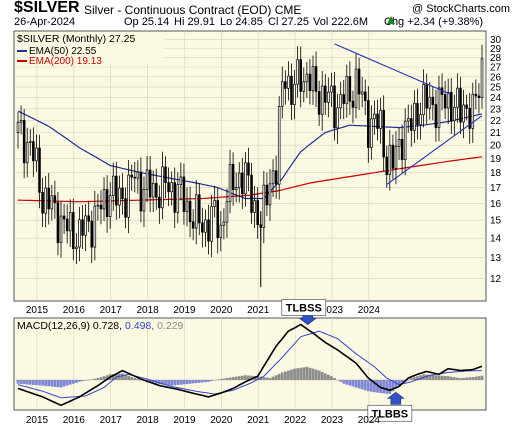  What do you see at coordinates (37, 420) in the screenshot?
I see `x-tick-label: 2015` at bounding box center [37, 420].